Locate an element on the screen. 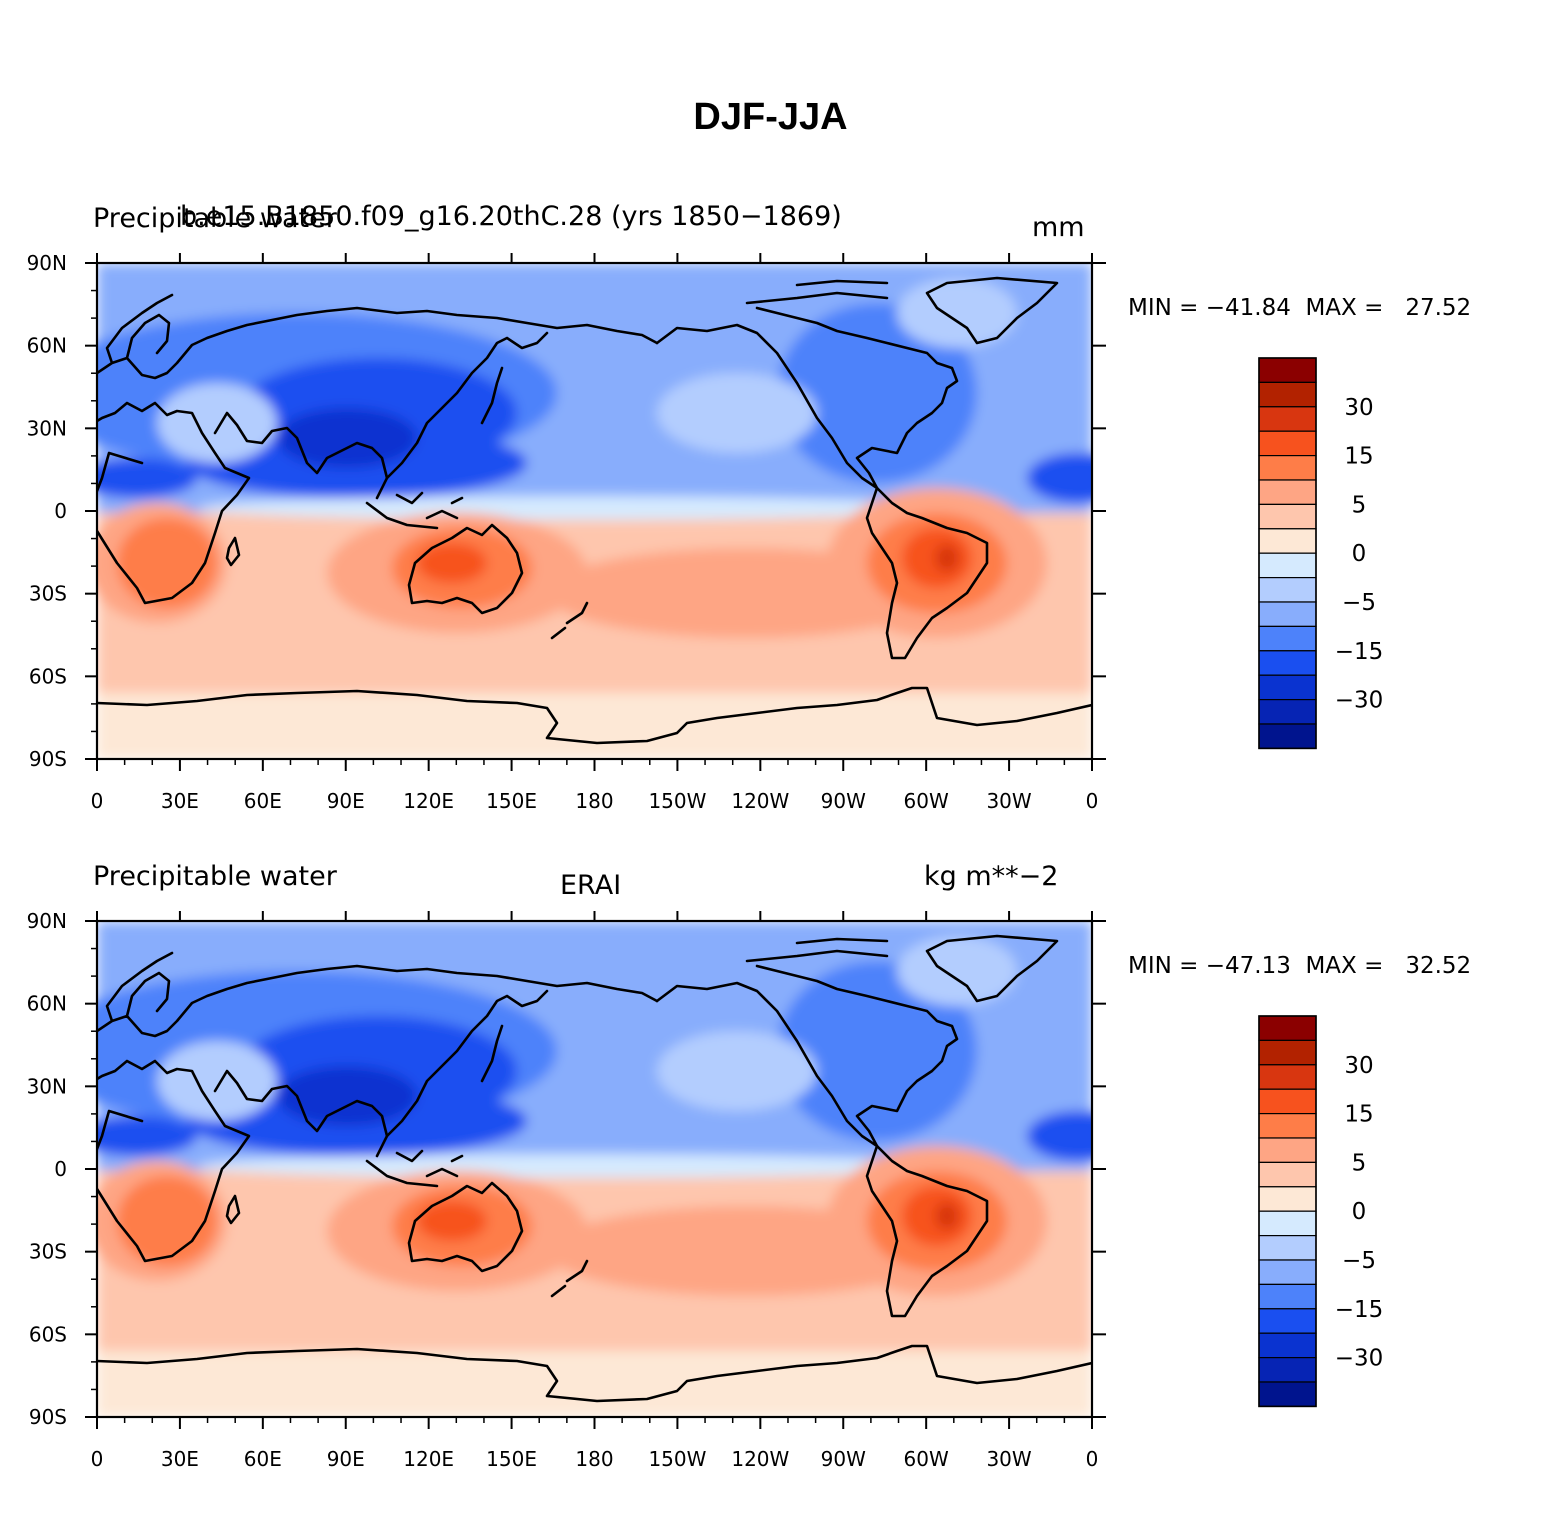  colorbar-label: 0 is located at coordinates (1359, 554).